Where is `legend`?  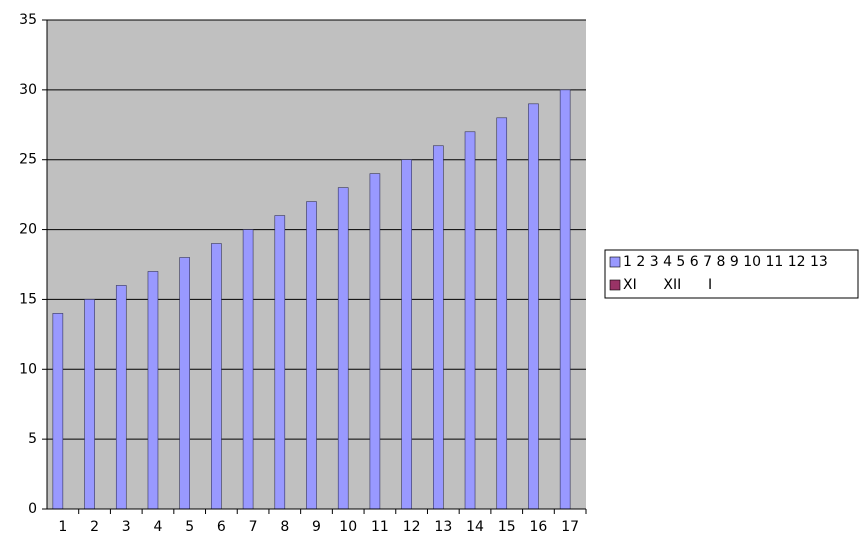 legend is located at coordinates (731, 274).